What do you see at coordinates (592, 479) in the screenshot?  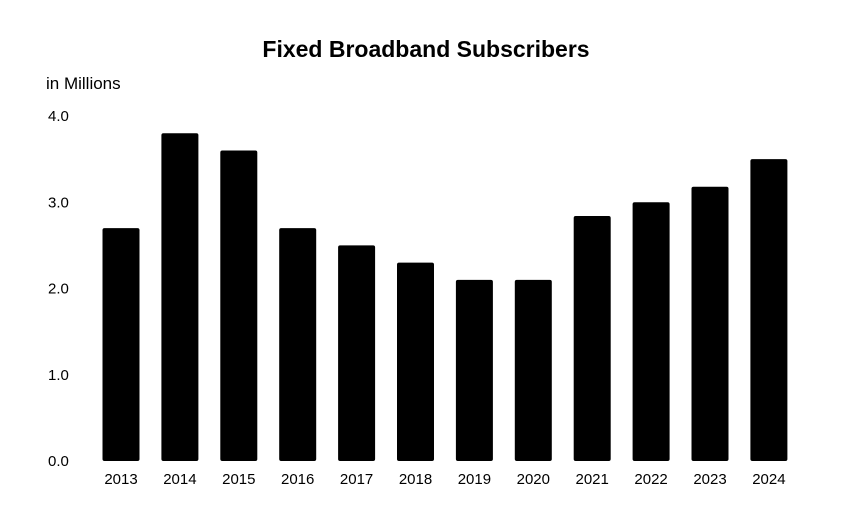 I see `x-tick-label: 2021` at bounding box center [592, 479].